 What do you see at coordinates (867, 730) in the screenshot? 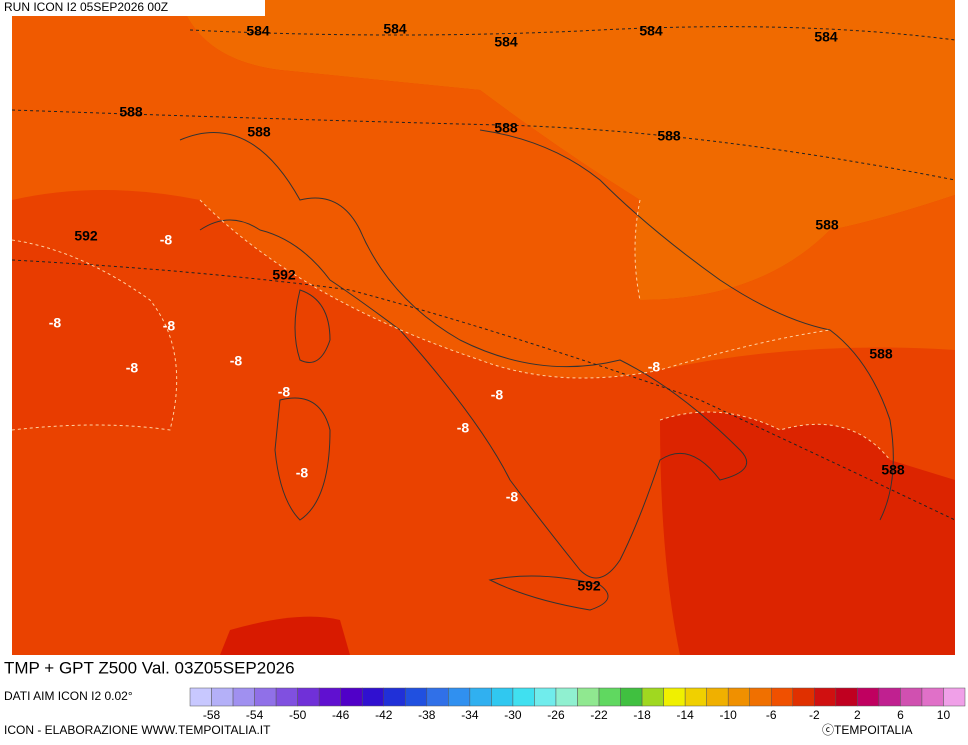
I see `copyright-label: ⓒTEMPOITALIA` at bounding box center [867, 730].